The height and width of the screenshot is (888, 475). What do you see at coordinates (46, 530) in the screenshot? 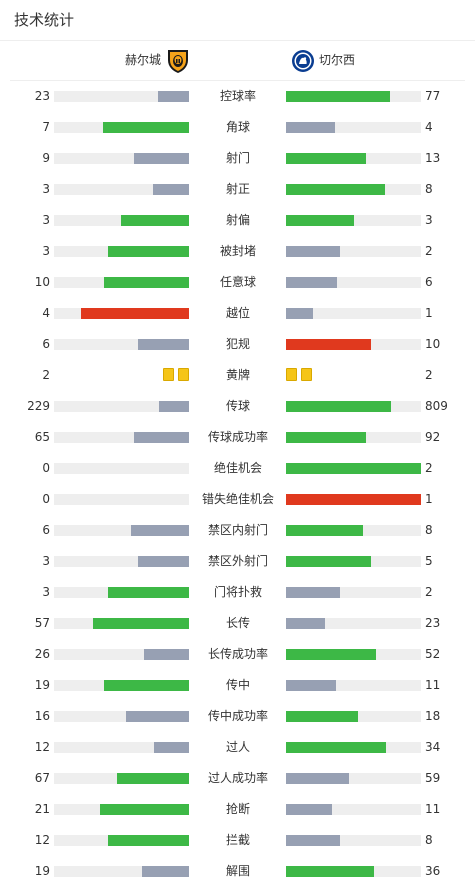
I see `home-stat-value: 6` at bounding box center [46, 530].